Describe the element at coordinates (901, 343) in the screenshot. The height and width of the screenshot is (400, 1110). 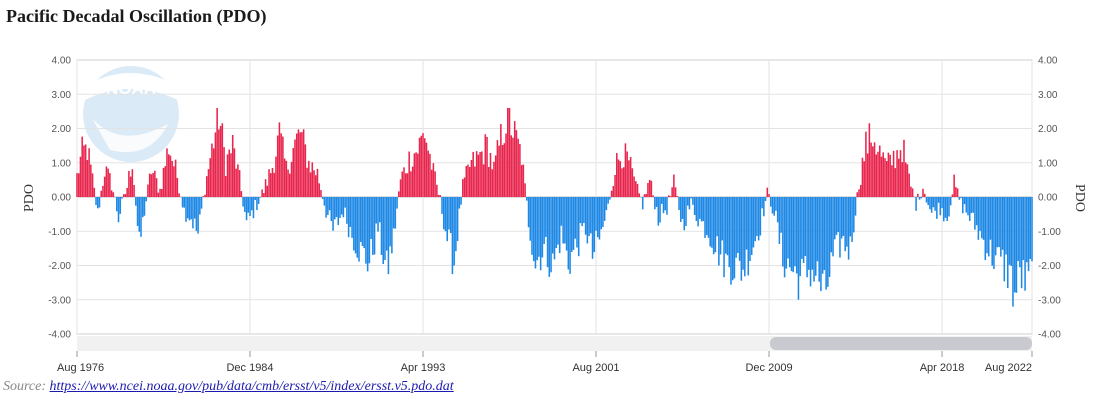
I see `scrollbar-thumb` at that location.